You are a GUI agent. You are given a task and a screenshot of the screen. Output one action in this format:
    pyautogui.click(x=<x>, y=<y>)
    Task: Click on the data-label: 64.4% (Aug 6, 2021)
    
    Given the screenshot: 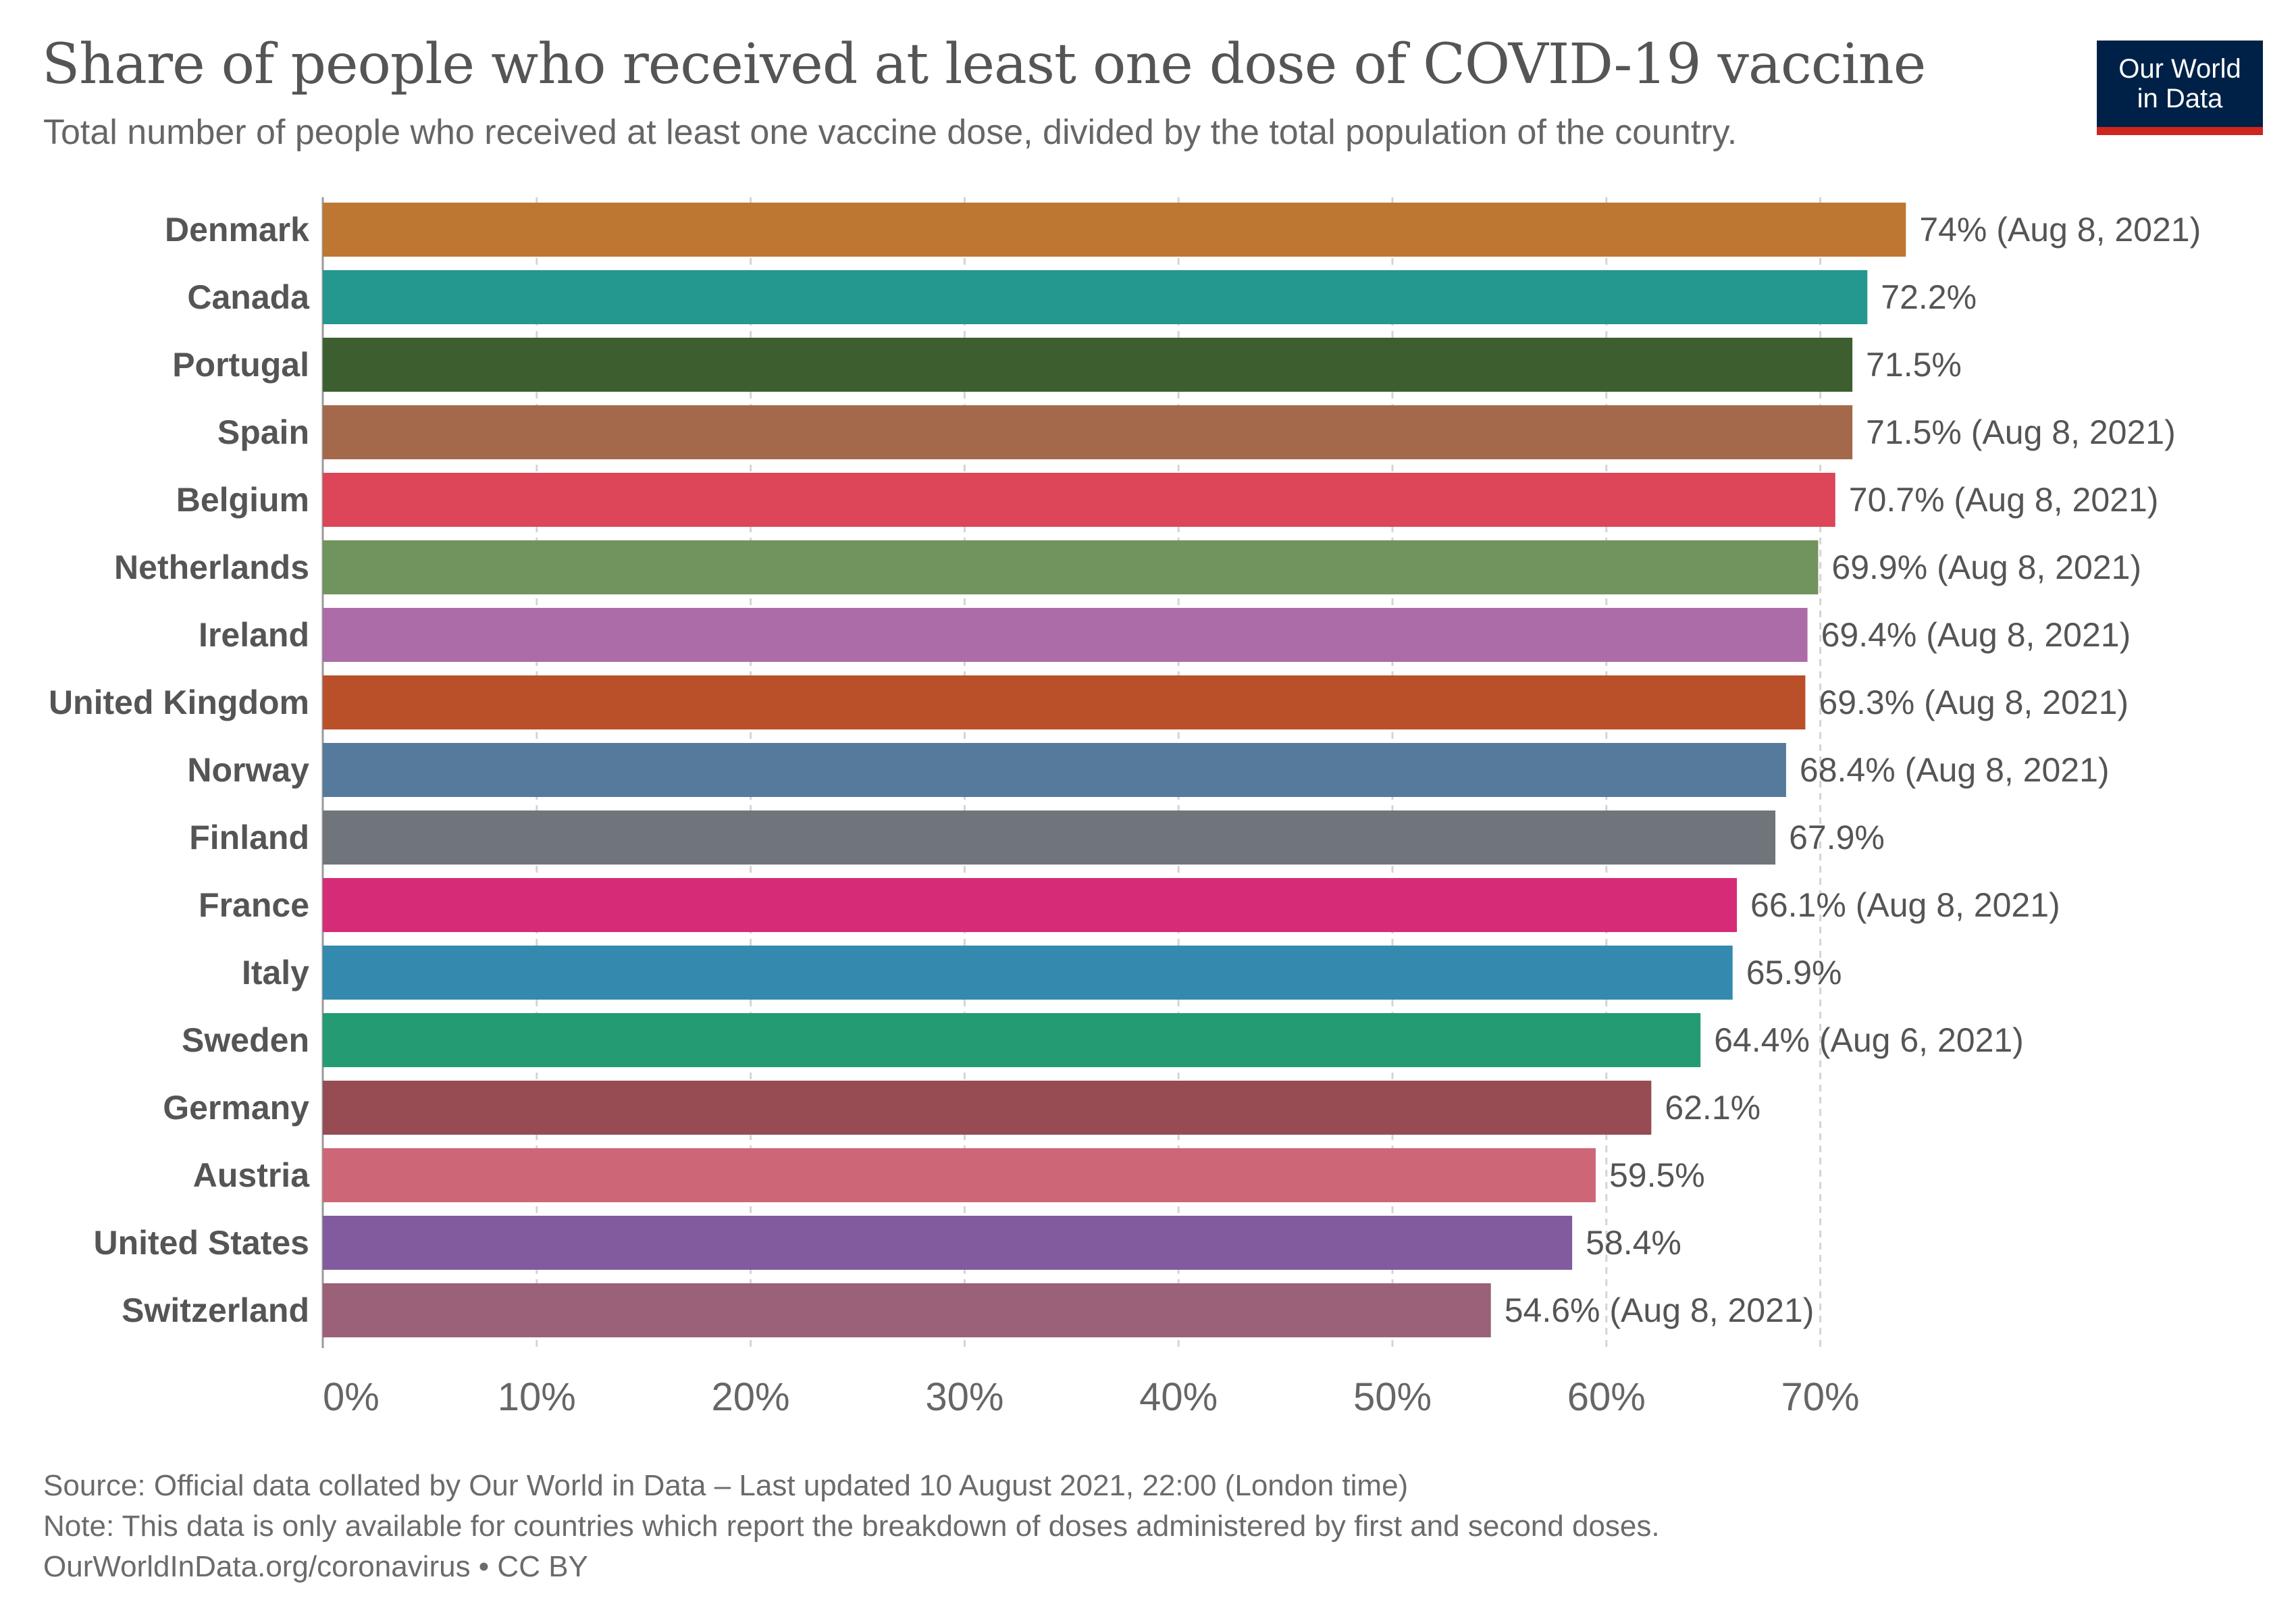 What is the action you would take?
    pyautogui.click(x=1869, y=1040)
    